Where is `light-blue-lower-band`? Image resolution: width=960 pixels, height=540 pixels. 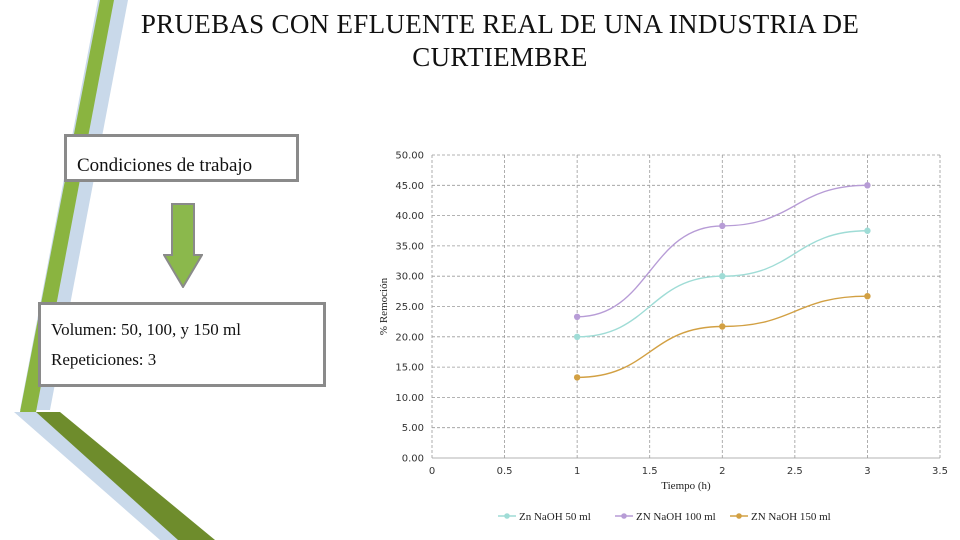
light-blue-lower-band is located at coordinates (99, 476).